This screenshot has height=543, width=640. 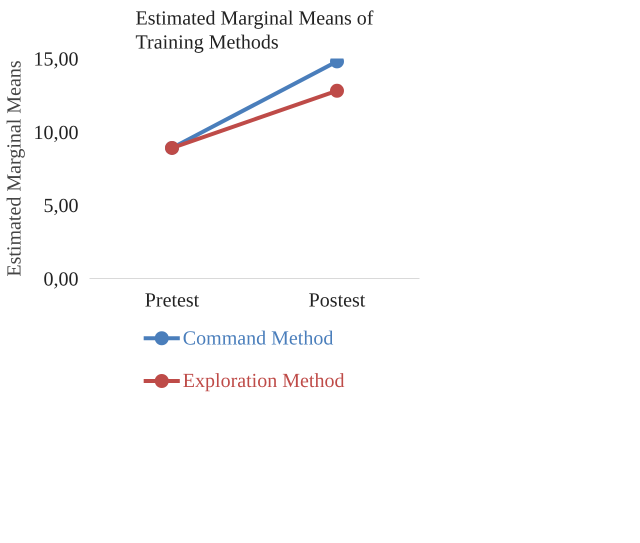 I want to click on y-tick-label: 5,00, so click(x=61, y=206).